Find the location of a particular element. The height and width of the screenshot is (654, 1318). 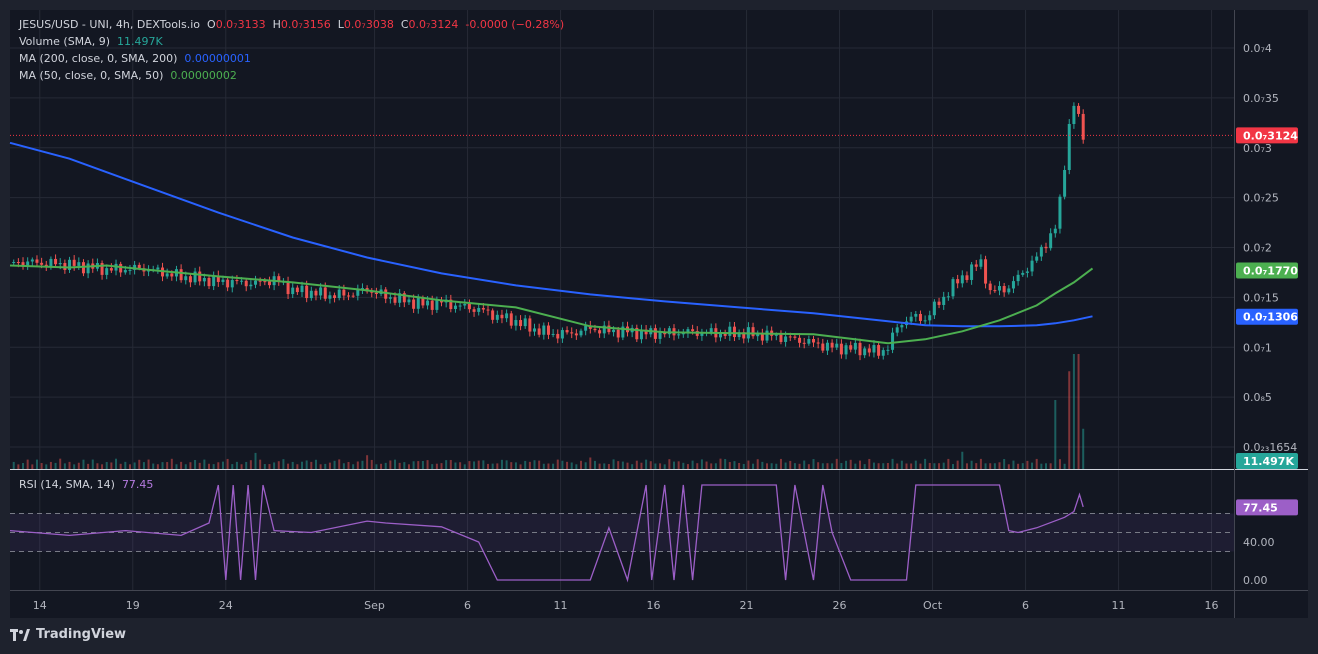

symbol-label: JESUS/USD - UNI, 4h, DEXTools.io is located at coordinates (110, 24).